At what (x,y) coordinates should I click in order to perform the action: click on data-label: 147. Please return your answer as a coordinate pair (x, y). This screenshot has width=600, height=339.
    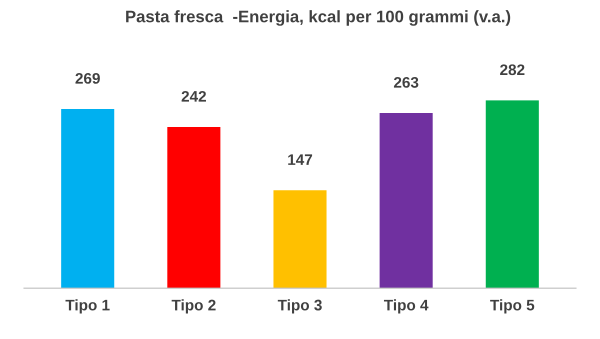
    Looking at the image, I should click on (300, 159).